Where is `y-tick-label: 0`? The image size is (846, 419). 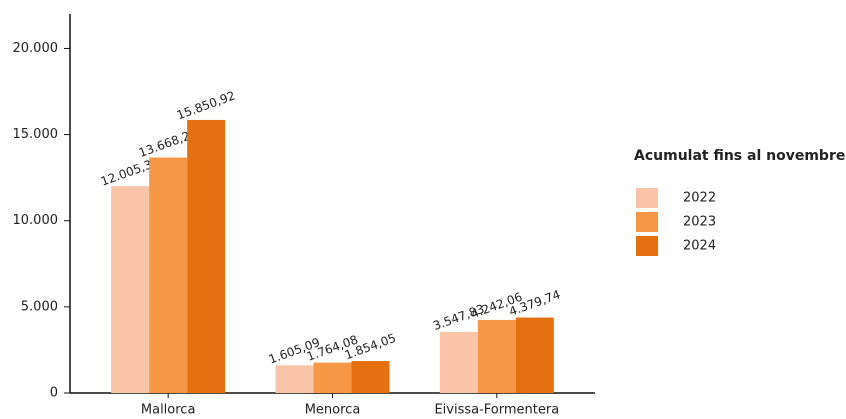
y-tick-label: 0 is located at coordinates (54, 393).